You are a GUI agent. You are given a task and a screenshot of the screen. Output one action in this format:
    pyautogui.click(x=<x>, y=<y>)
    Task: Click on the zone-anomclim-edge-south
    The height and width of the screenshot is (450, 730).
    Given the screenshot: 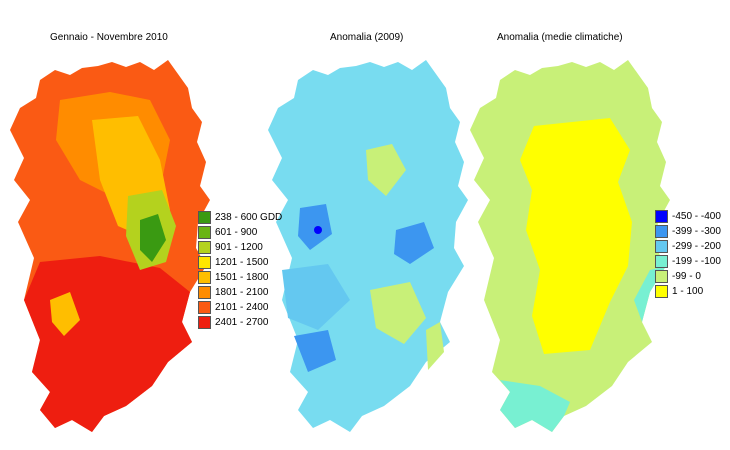 What is the action you would take?
    pyautogui.click(x=535, y=406)
    